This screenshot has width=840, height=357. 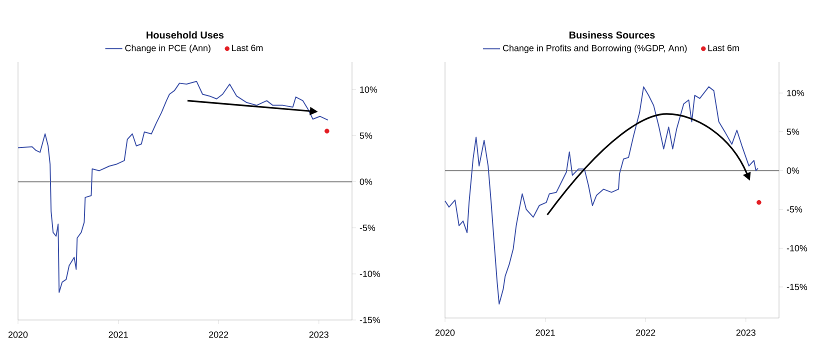 What do you see at coordinates (594, 49) in the screenshot?
I see `legend-label: Change in Profits and Borrowing (%GDP, Ann)` at bounding box center [594, 49].